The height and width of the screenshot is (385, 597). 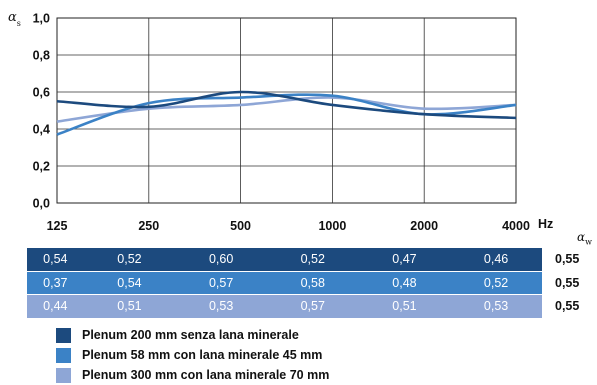 What do you see at coordinates (41, 56) in the screenshot?
I see `y-tick-label: 0,8` at bounding box center [41, 56].